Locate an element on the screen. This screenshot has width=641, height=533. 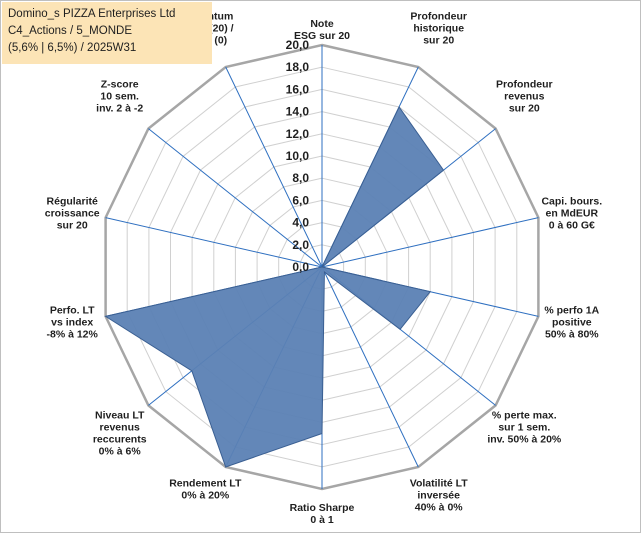
company-name: Domino_s PIZZA Enterprises Ltd is located at coordinates (92, 14).